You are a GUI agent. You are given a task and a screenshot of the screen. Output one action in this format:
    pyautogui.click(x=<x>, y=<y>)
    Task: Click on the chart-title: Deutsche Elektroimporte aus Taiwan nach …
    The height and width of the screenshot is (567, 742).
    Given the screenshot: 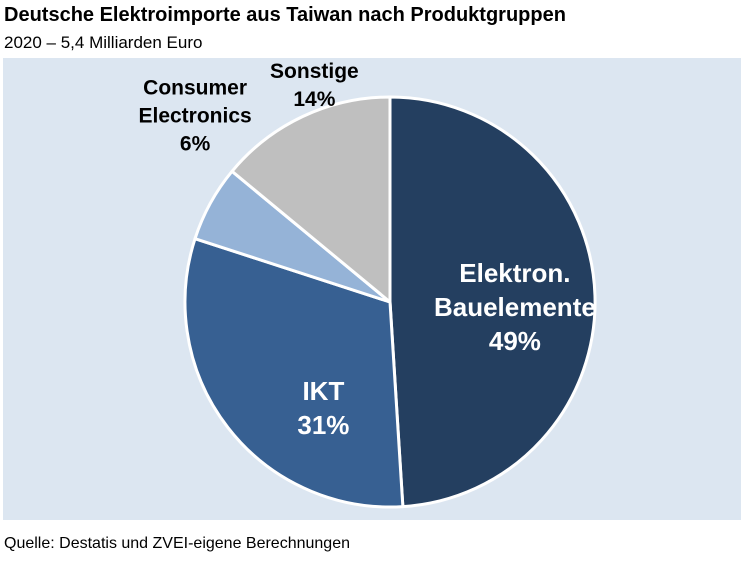 What is the action you would take?
    pyautogui.click(x=285, y=15)
    